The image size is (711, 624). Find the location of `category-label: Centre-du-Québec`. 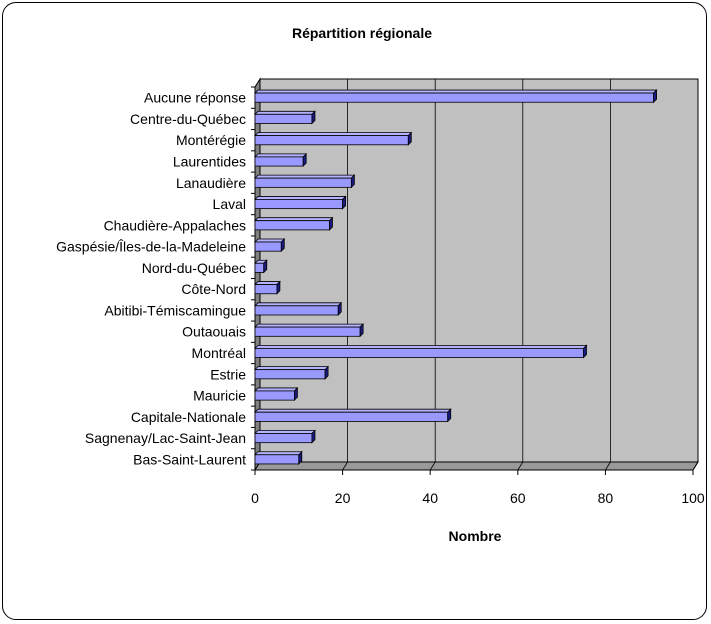

category-label: Centre-du-Québec is located at coordinates (188, 119).